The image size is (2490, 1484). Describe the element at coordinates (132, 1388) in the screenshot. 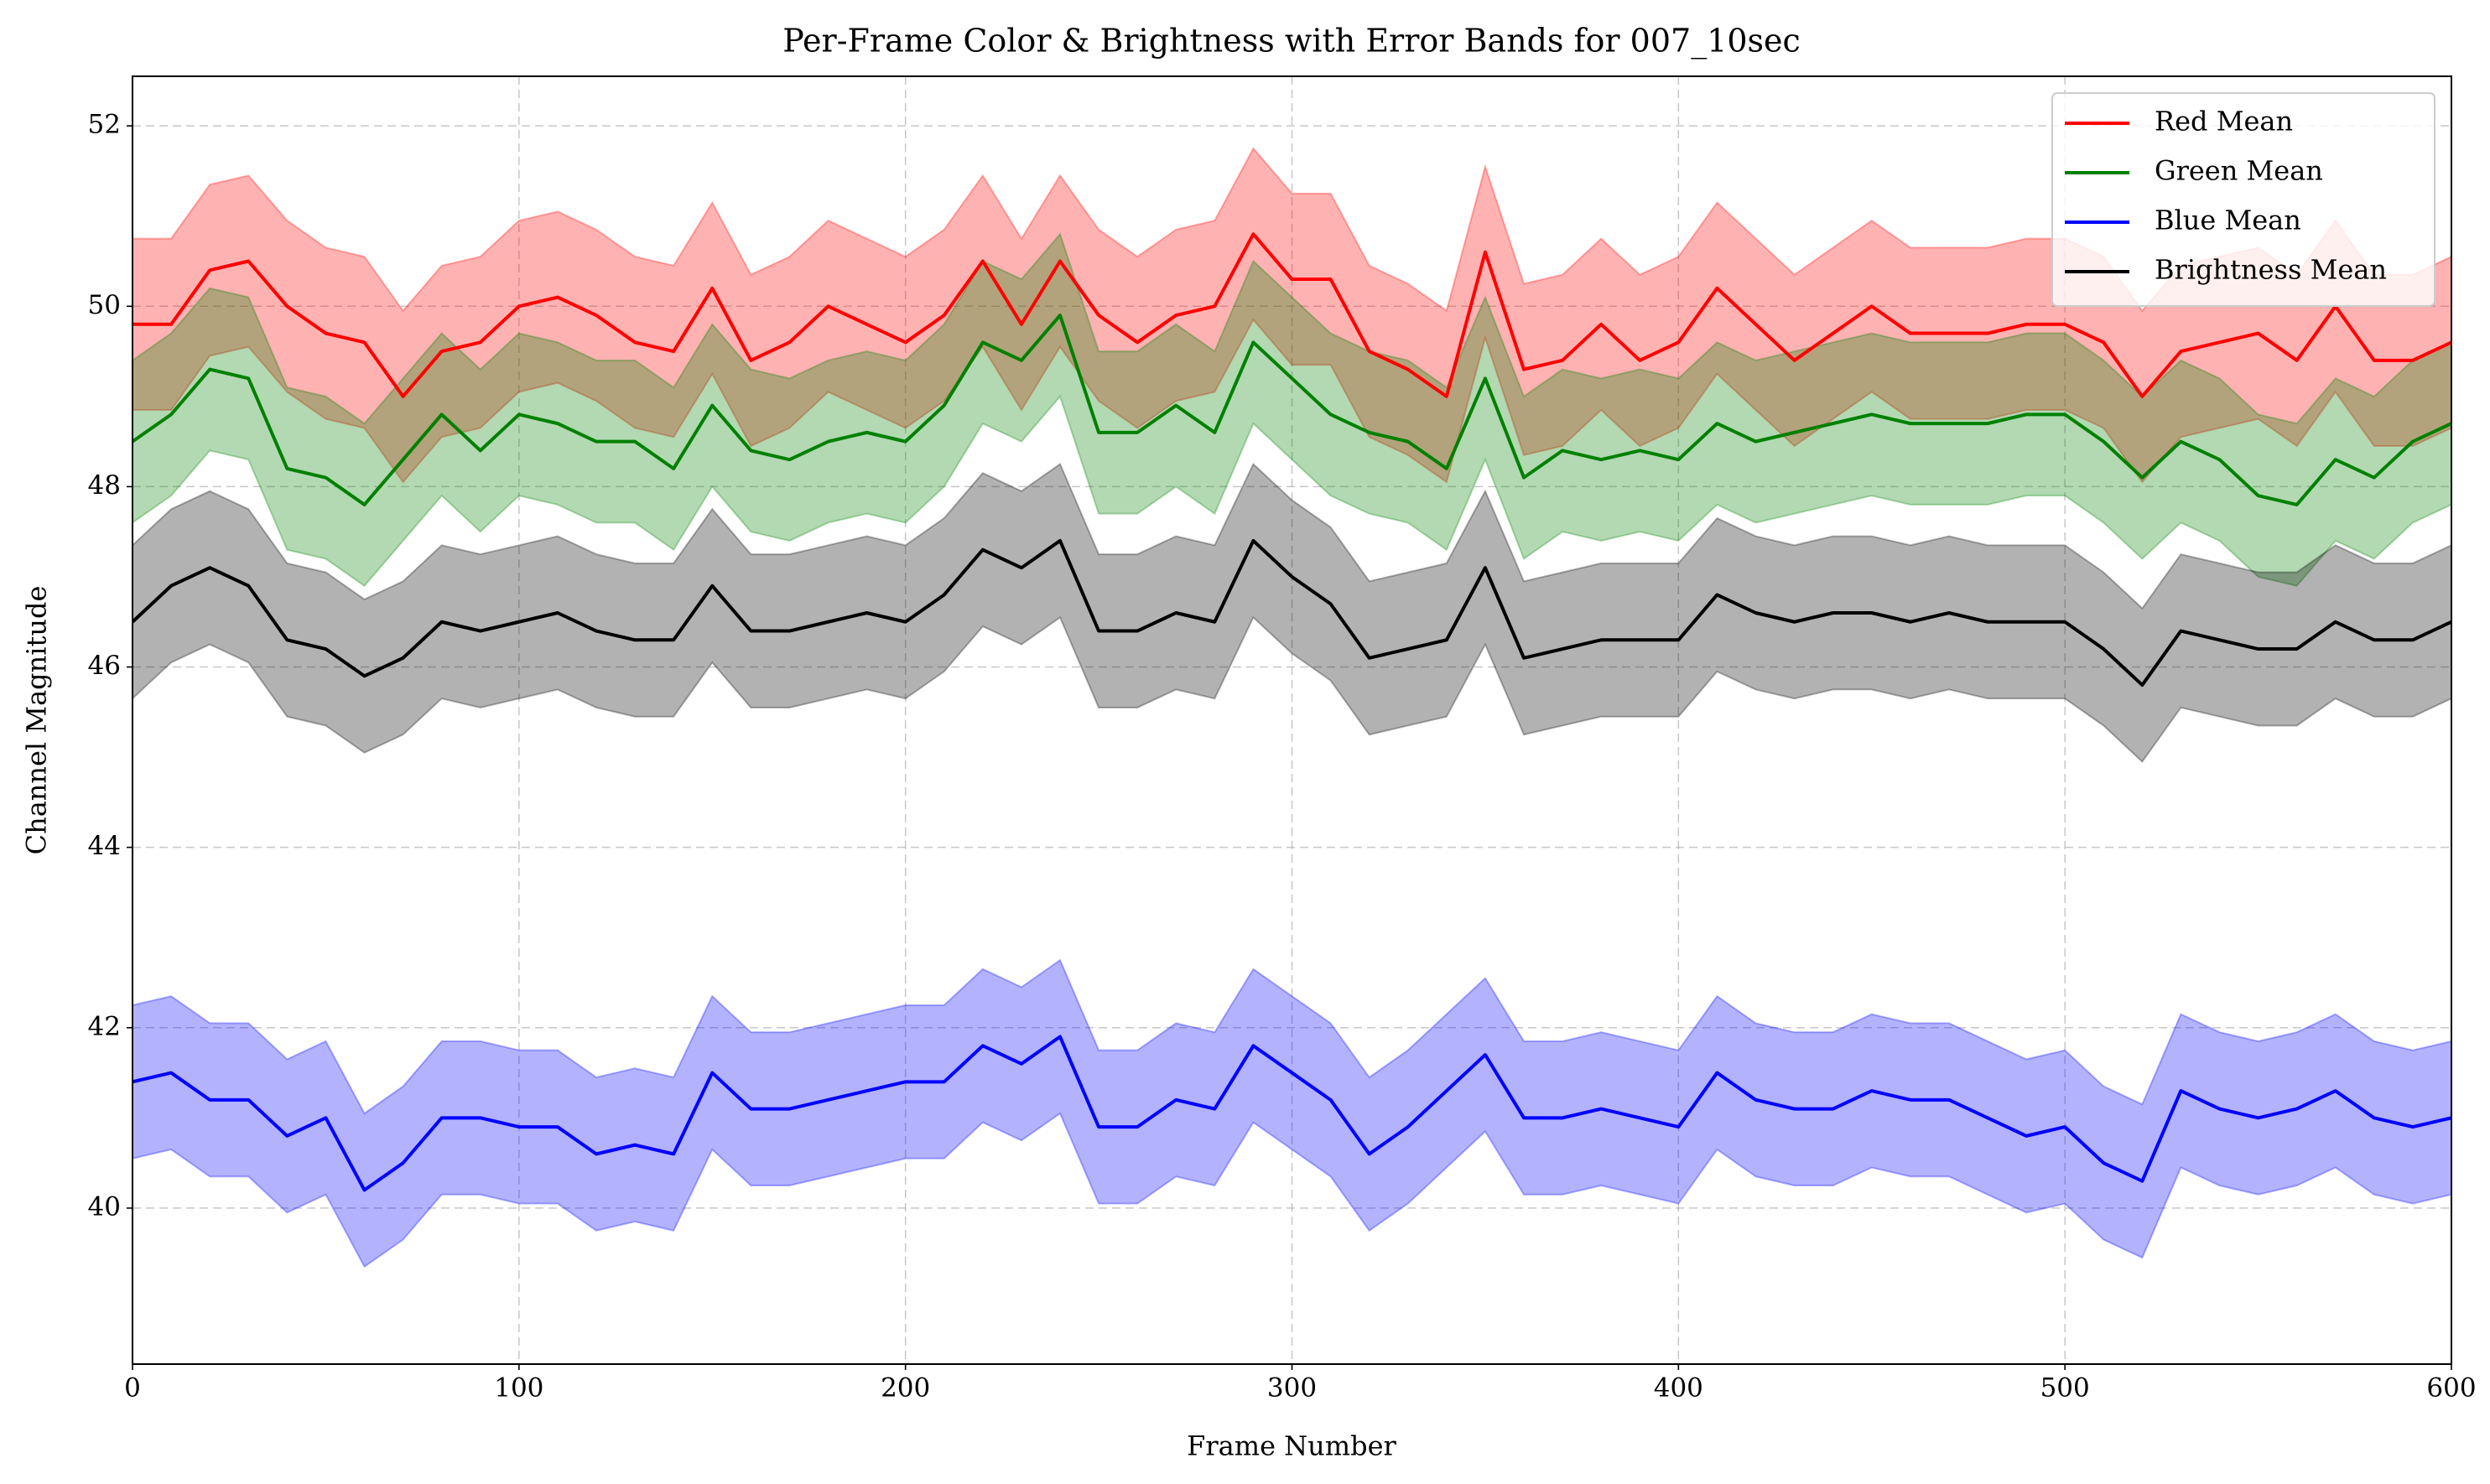

I see `x-tick-label: 0` at that location.